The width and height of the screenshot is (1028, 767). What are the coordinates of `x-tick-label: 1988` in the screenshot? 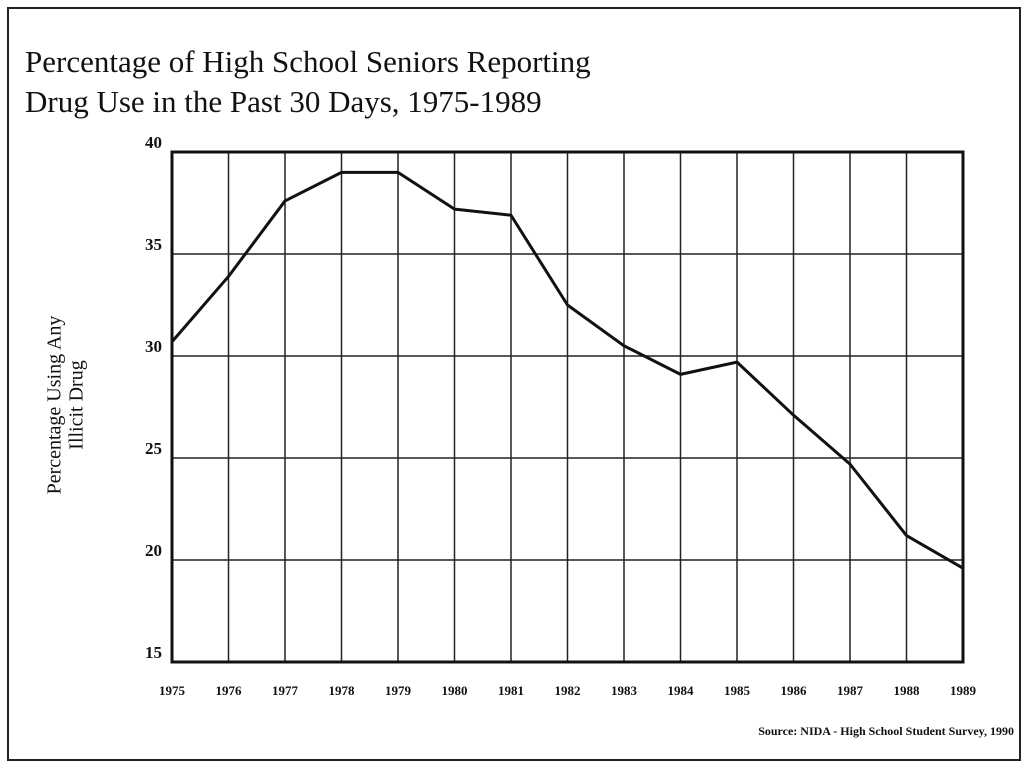 It's located at (907, 690).